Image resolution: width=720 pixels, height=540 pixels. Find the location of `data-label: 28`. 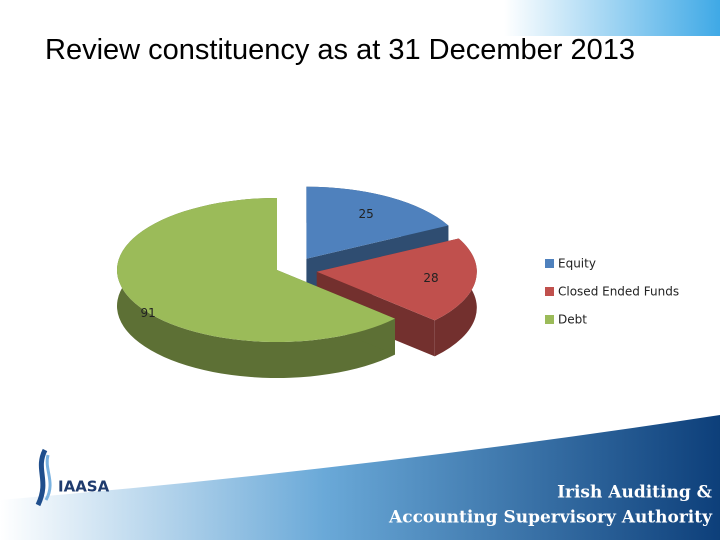

data-label: 28 is located at coordinates (430, 278).